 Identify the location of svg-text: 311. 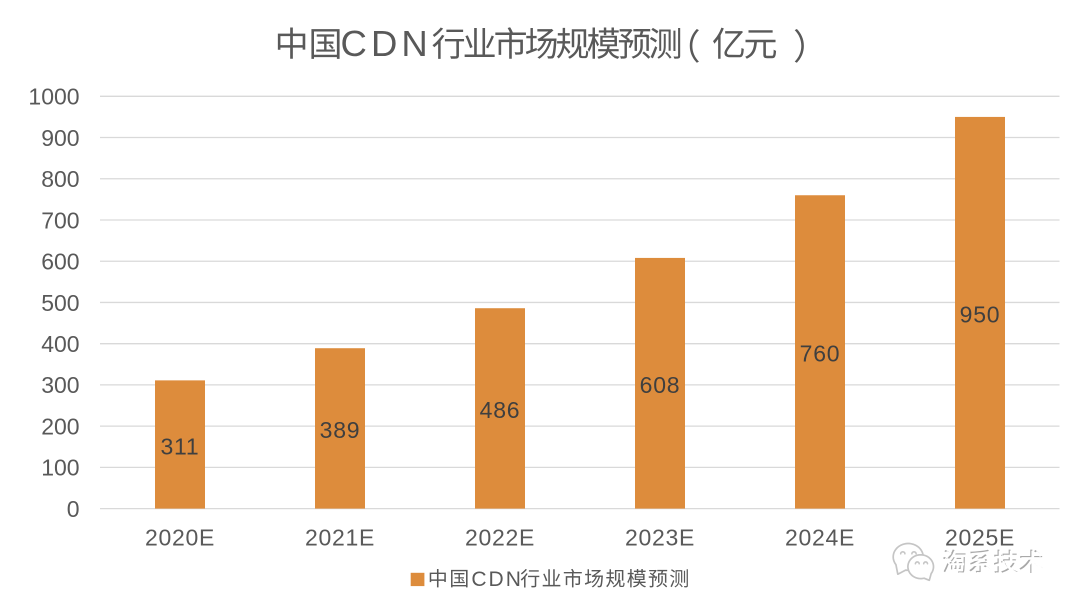
(179, 446).